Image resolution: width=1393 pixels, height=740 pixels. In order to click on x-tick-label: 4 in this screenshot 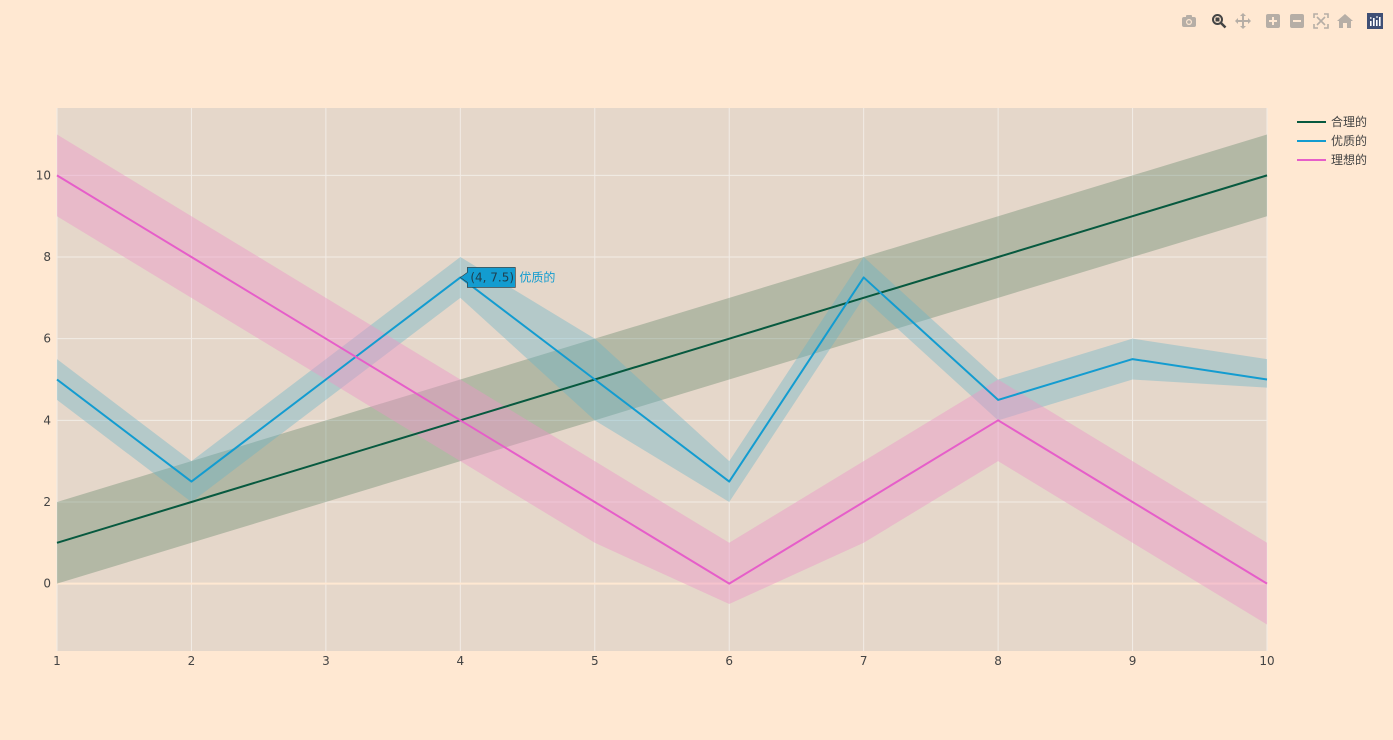, I will do `click(461, 661)`.